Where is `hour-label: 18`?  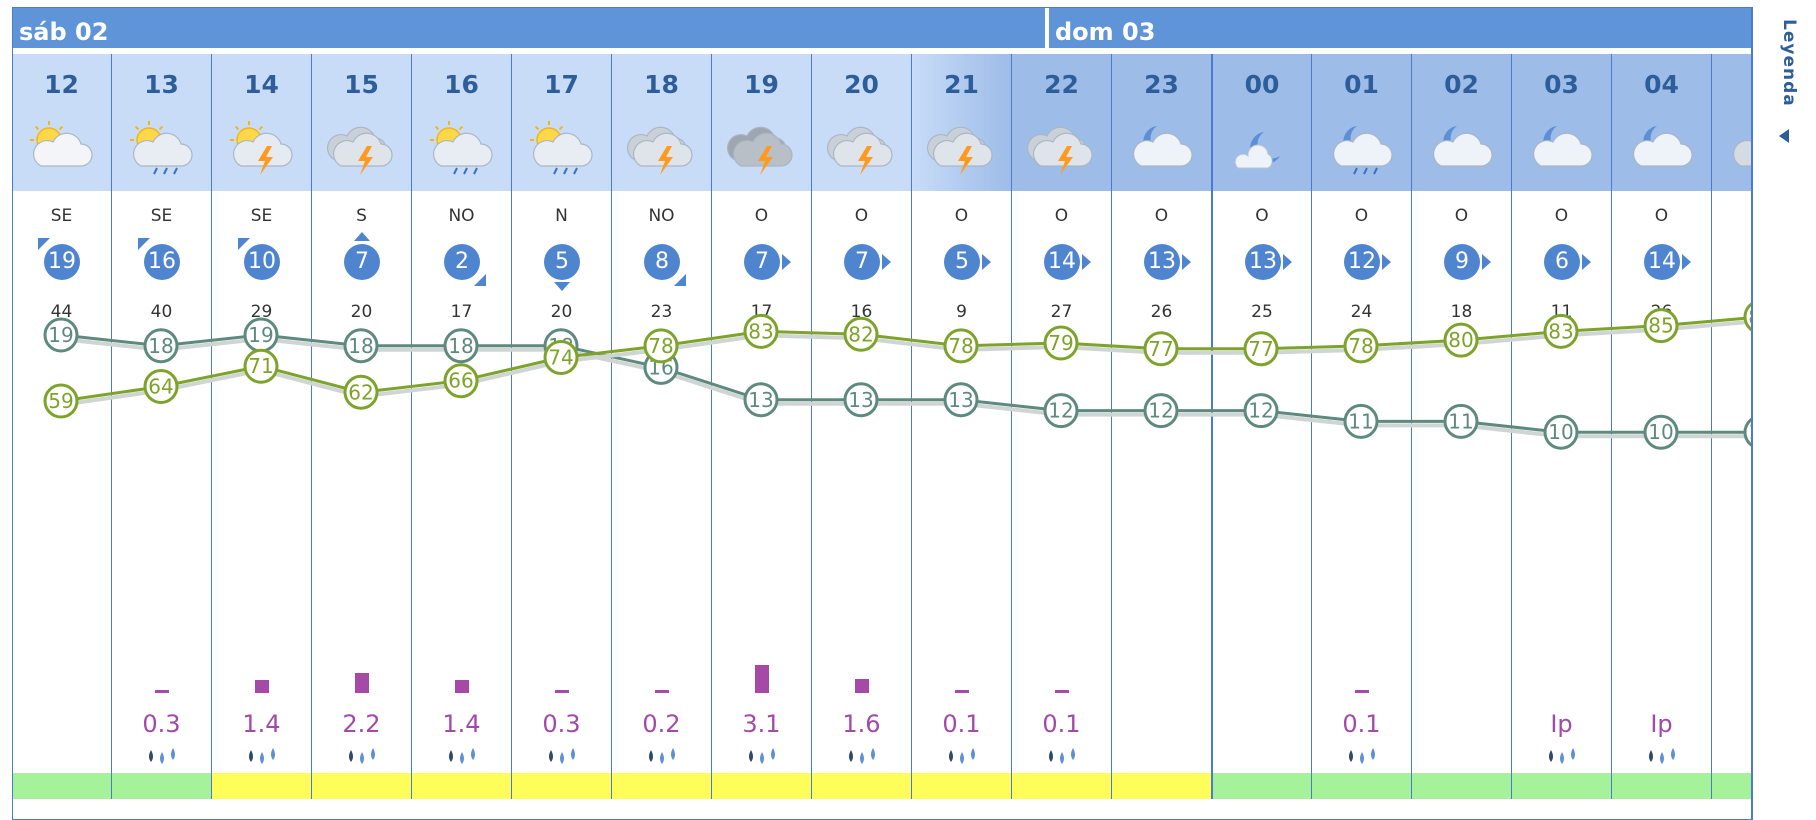
hour-label: 18 is located at coordinates (661, 84).